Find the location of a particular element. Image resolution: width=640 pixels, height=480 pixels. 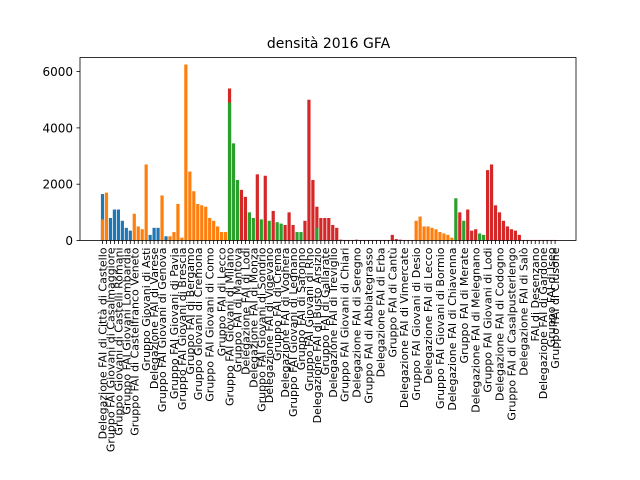

x-category-label-17: Delegazione FAI di Monza is located at coordinates (253, 318).